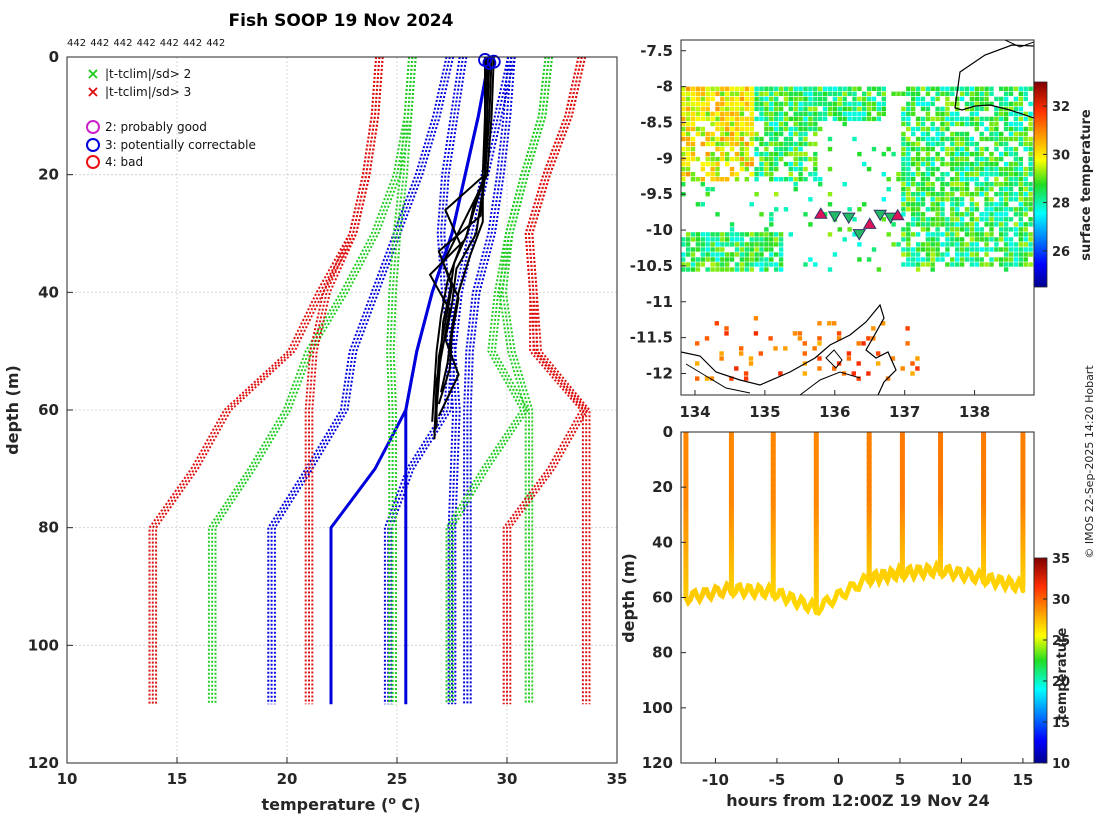  I want to click on profile-x-axis-label: temperature (o C), so click(340, 804).